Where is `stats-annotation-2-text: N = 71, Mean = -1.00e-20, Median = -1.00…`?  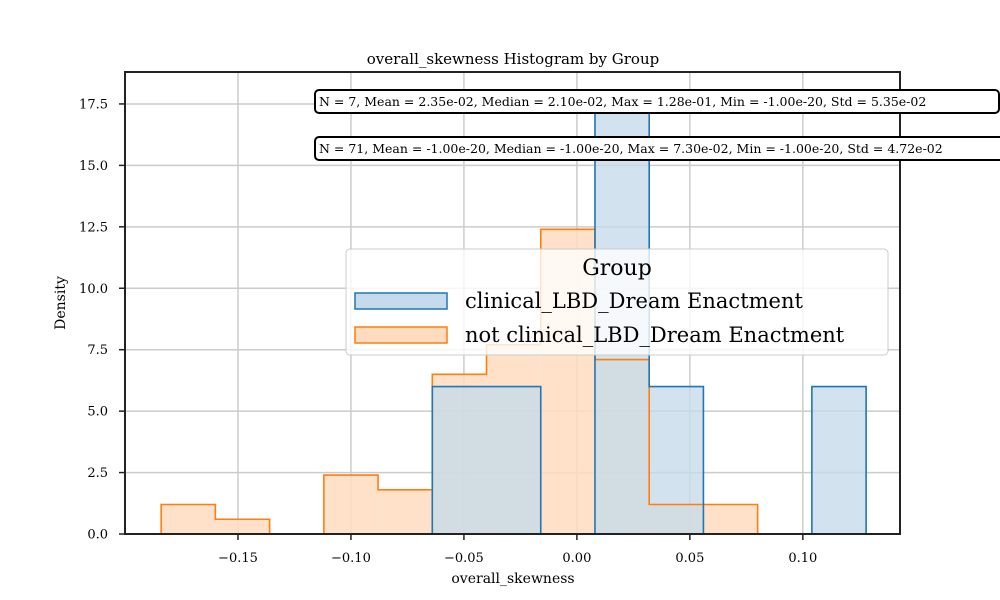
stats-annotation-2-text: N = 71, Mean = -1.00e-20, Median = -1.00… is located at coordinates (631, 148).